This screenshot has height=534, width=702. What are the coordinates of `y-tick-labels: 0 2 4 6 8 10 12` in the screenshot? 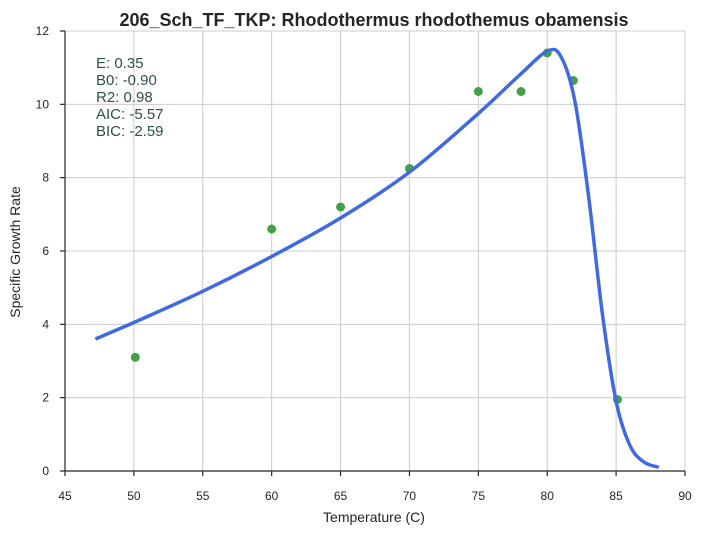 It's located at (50, 251).